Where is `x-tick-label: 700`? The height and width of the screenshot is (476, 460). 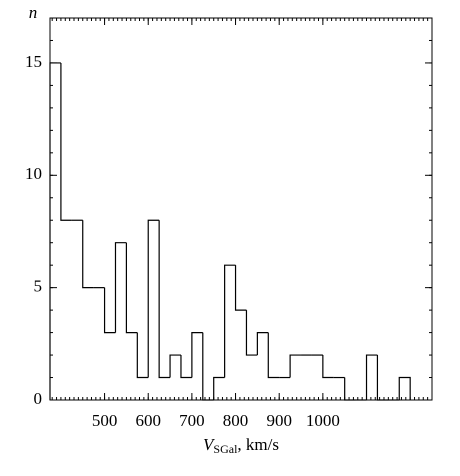 x-tick-label: 700 is located at coordinates (192, 420).